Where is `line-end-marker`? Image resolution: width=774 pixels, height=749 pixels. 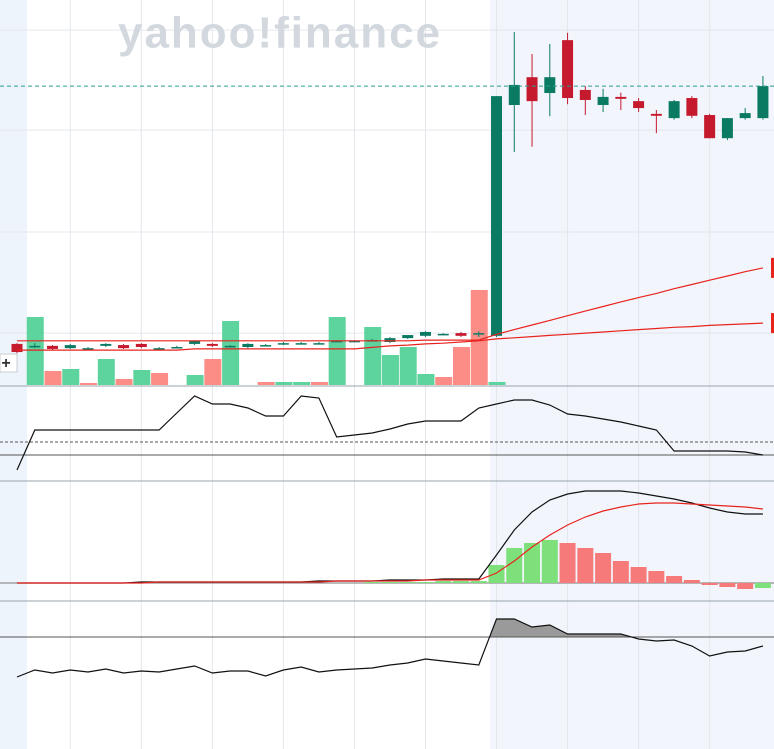
line-end-marker is located at coordinates (772, 267).